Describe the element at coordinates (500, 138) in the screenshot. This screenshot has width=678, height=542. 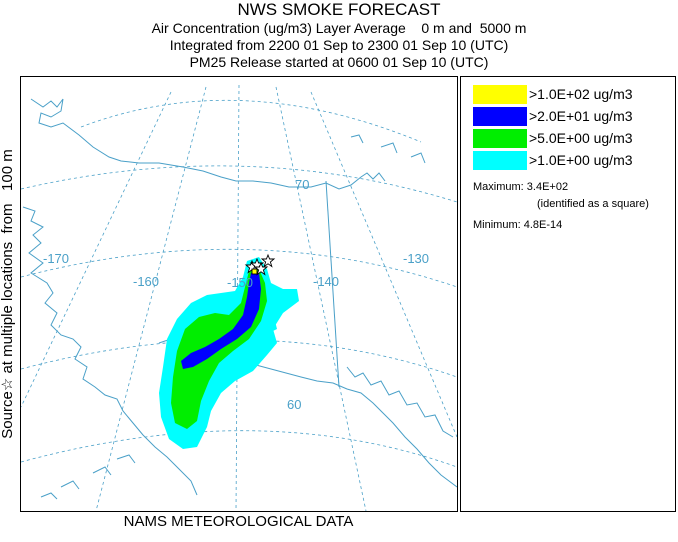
I see `legend-swatch-green` at that location.